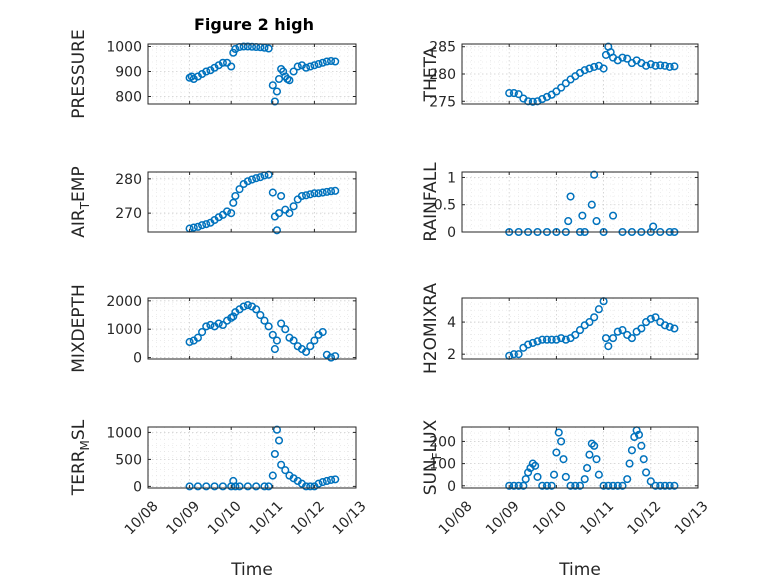 This screenshot has height=583, width=778. Describe the element at coordinates (128, 214) in the screenshot. I see `y-tick-label: 270` at that location.